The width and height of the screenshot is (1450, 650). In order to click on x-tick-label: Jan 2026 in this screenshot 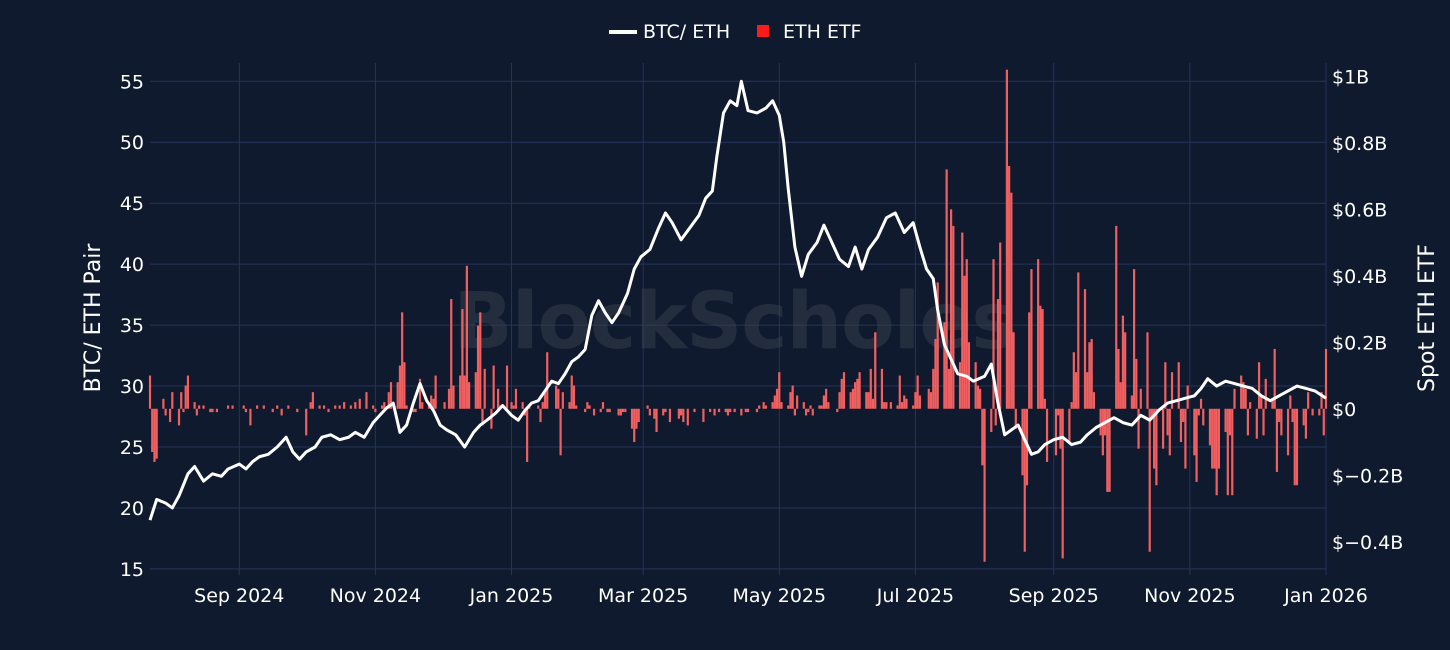, I will do `click(1325, 596)`.